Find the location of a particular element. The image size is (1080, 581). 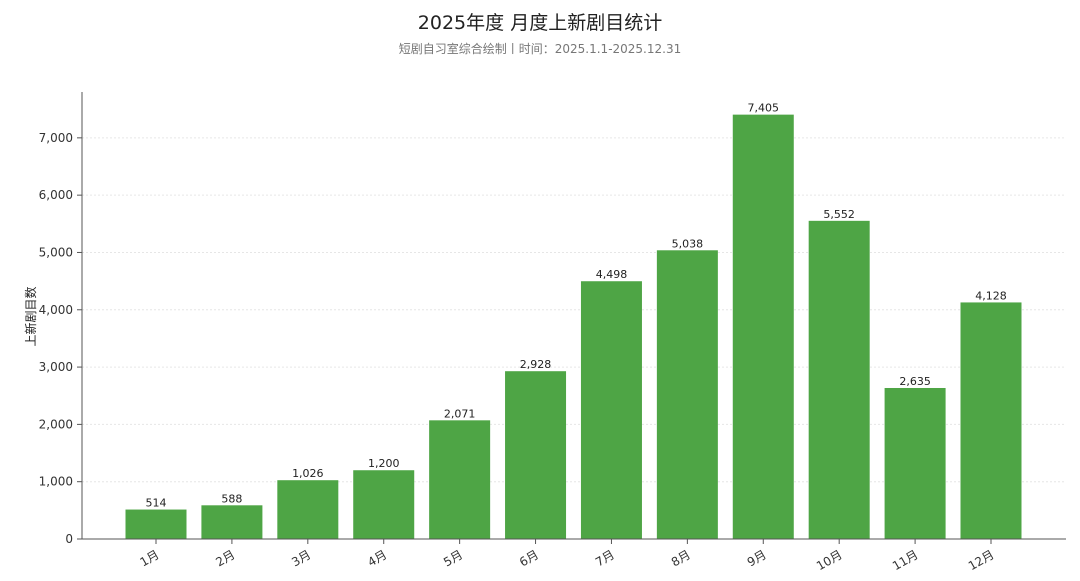

x-tick-label: 9月 is located at coordinates (757, 558).